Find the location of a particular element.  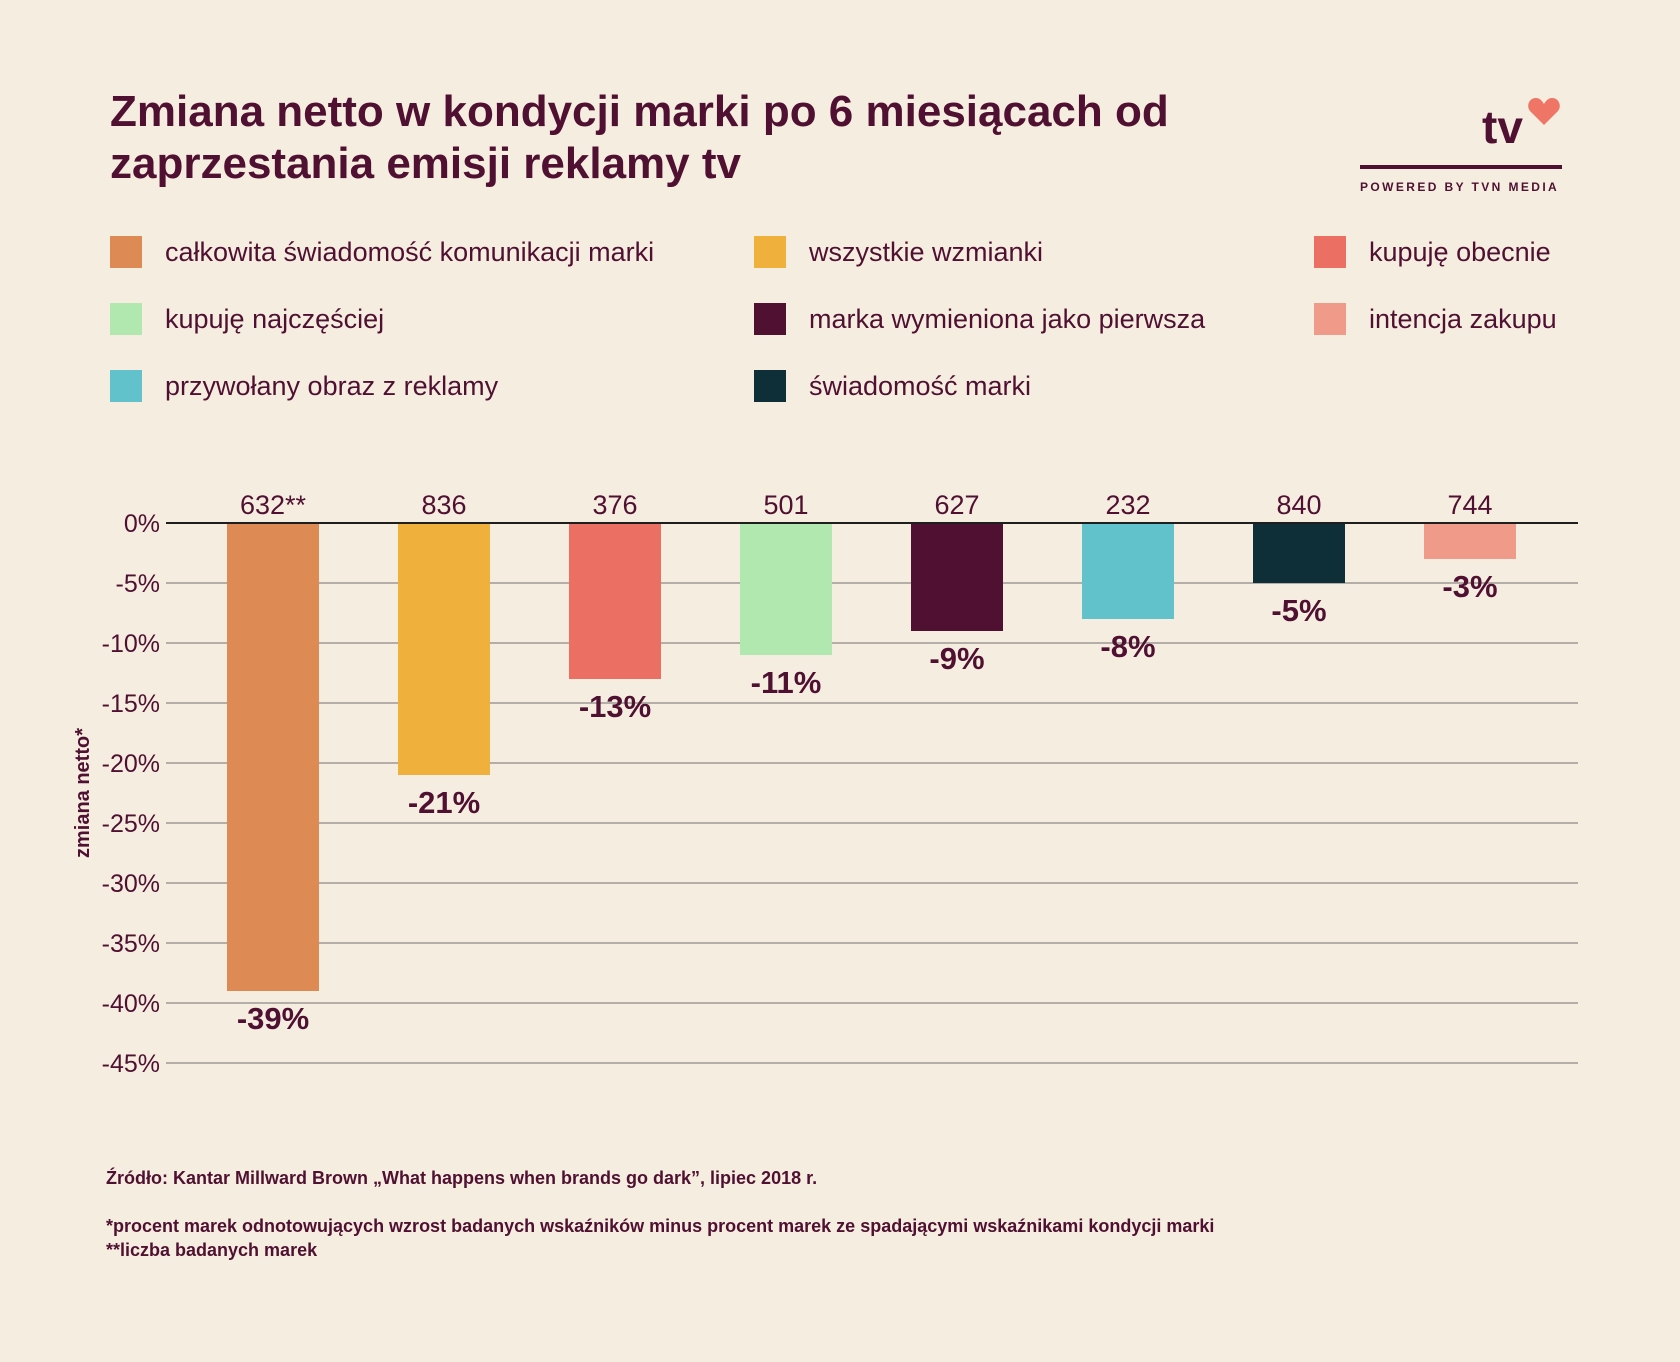

brand-count-label: 232 is located at coordinates (1127, 505).